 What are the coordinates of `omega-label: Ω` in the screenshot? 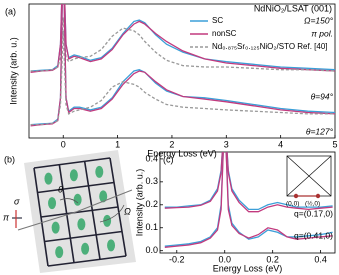 It's located at (127, 211).